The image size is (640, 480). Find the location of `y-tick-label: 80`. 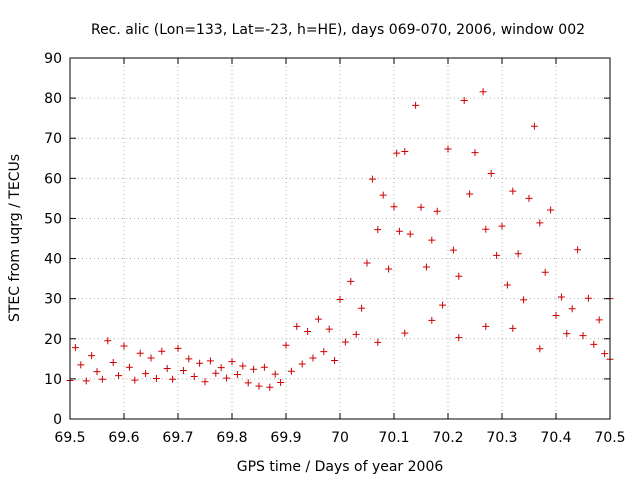

y-tick-label: 80 is located at coordinates (53, 99).